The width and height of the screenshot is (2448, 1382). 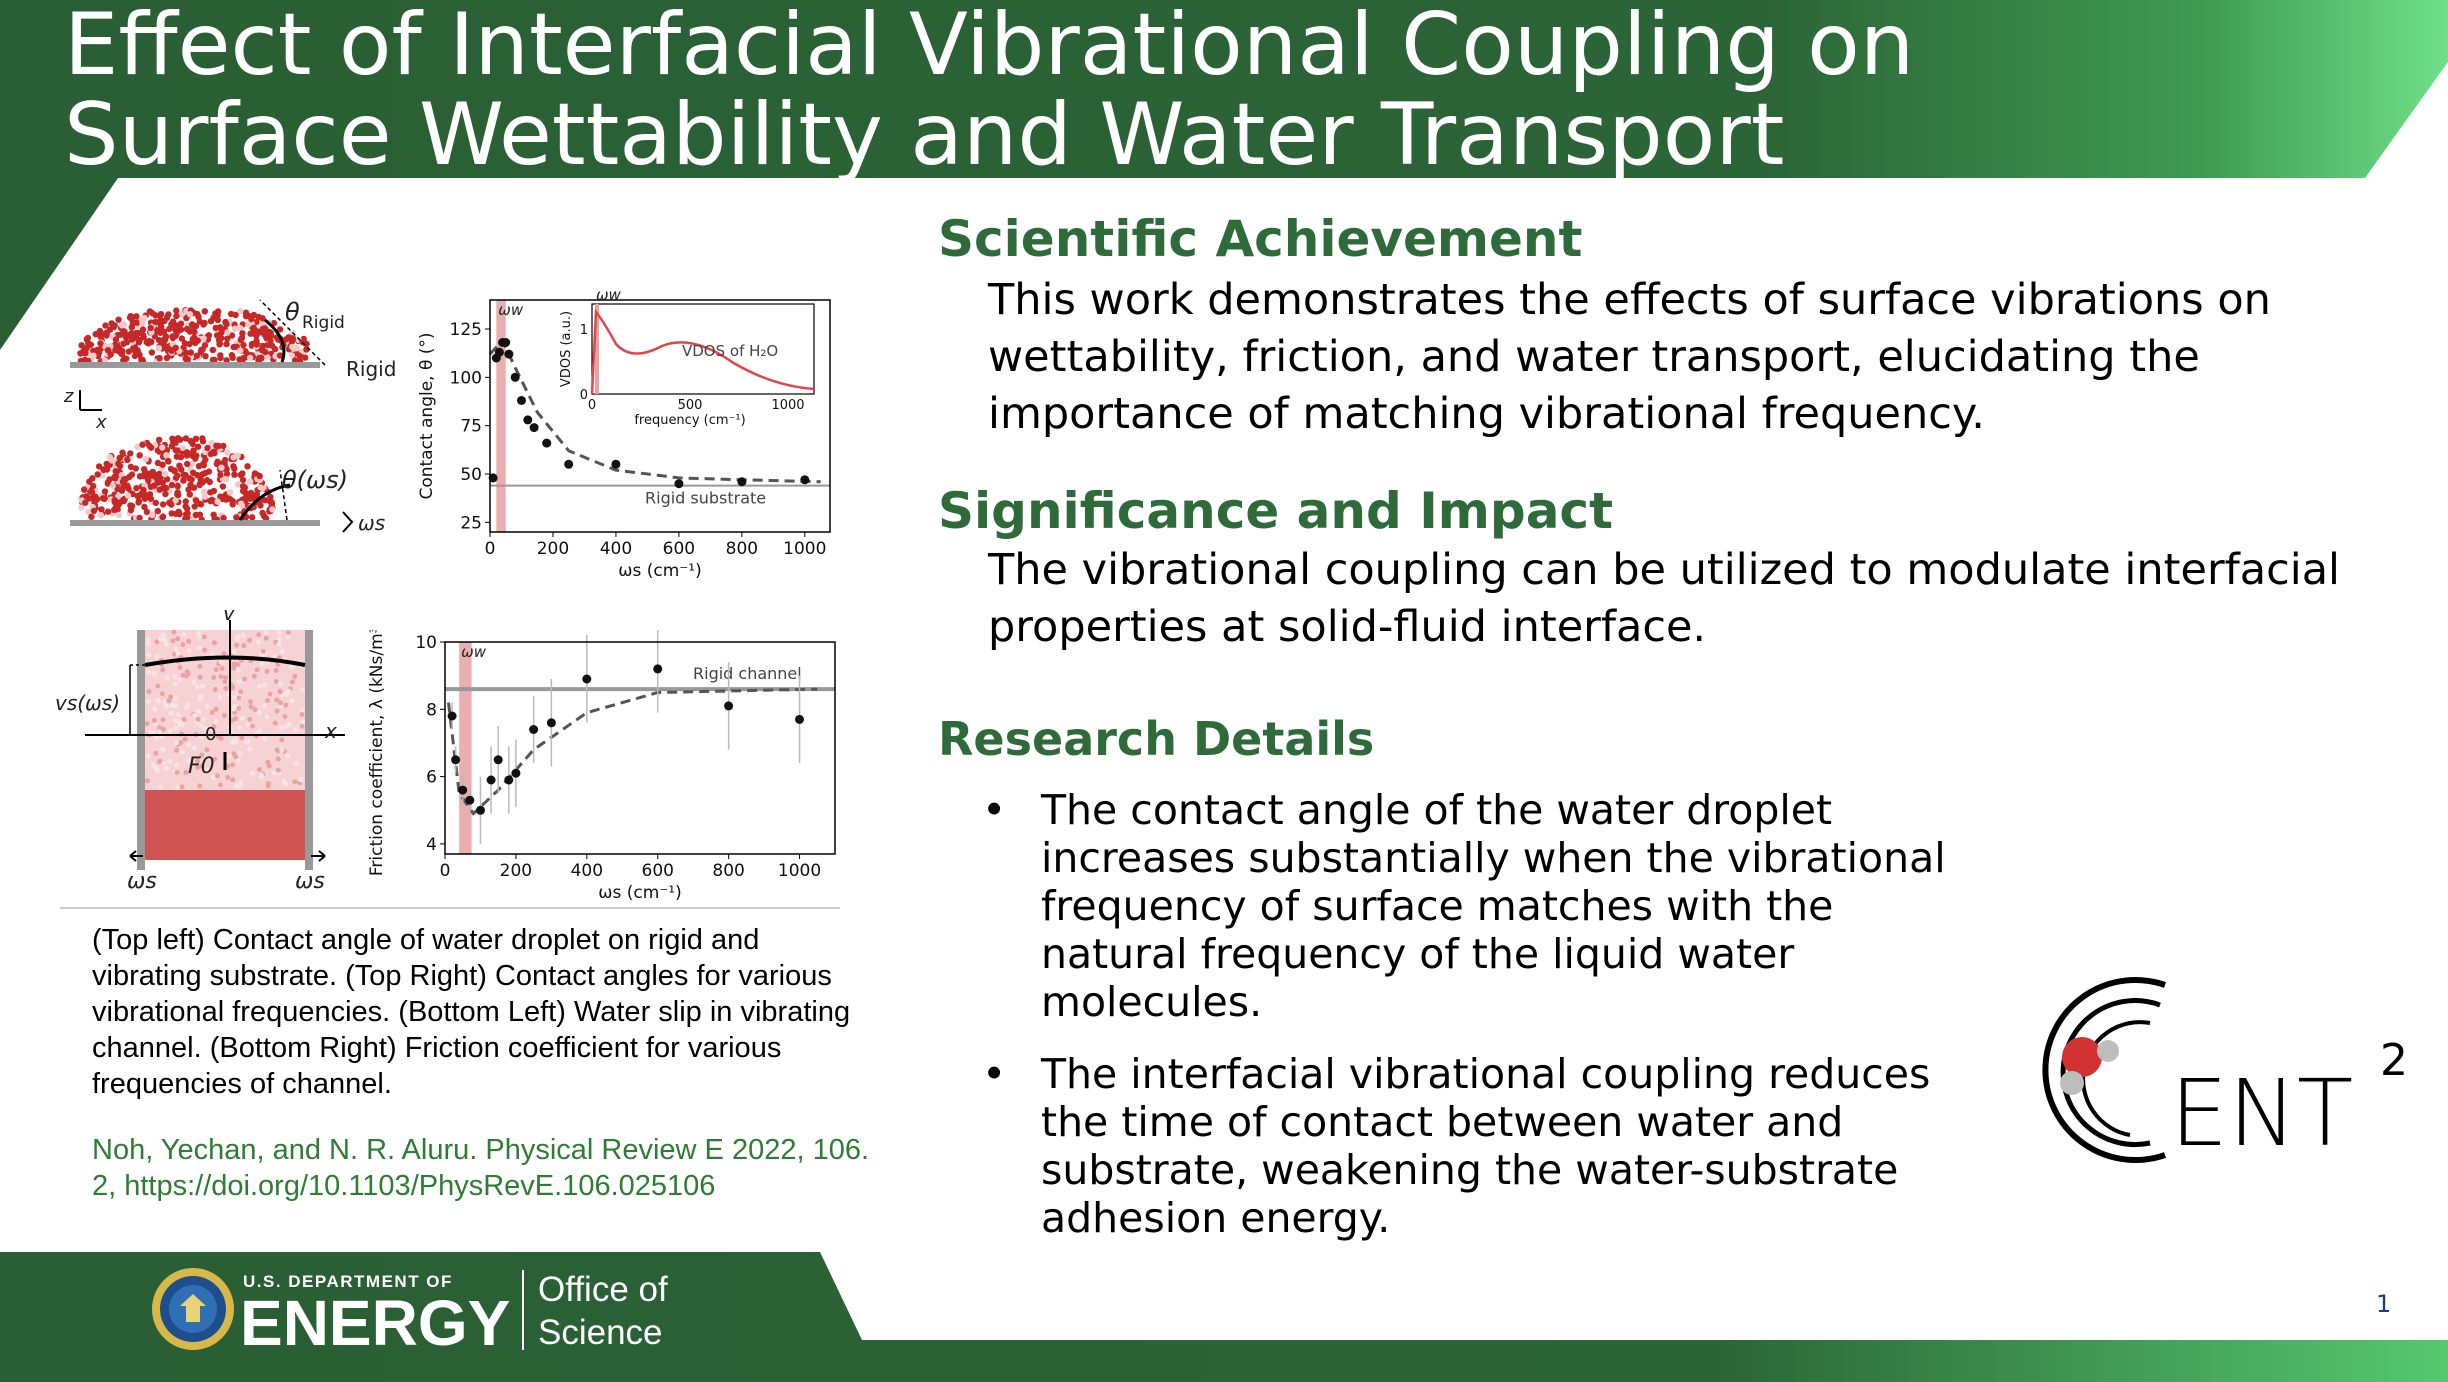 What do you see at coordinates (292, 312) in the screenshot?
I see `theta-rigid-label: θ` at bounding box center [292, 312].